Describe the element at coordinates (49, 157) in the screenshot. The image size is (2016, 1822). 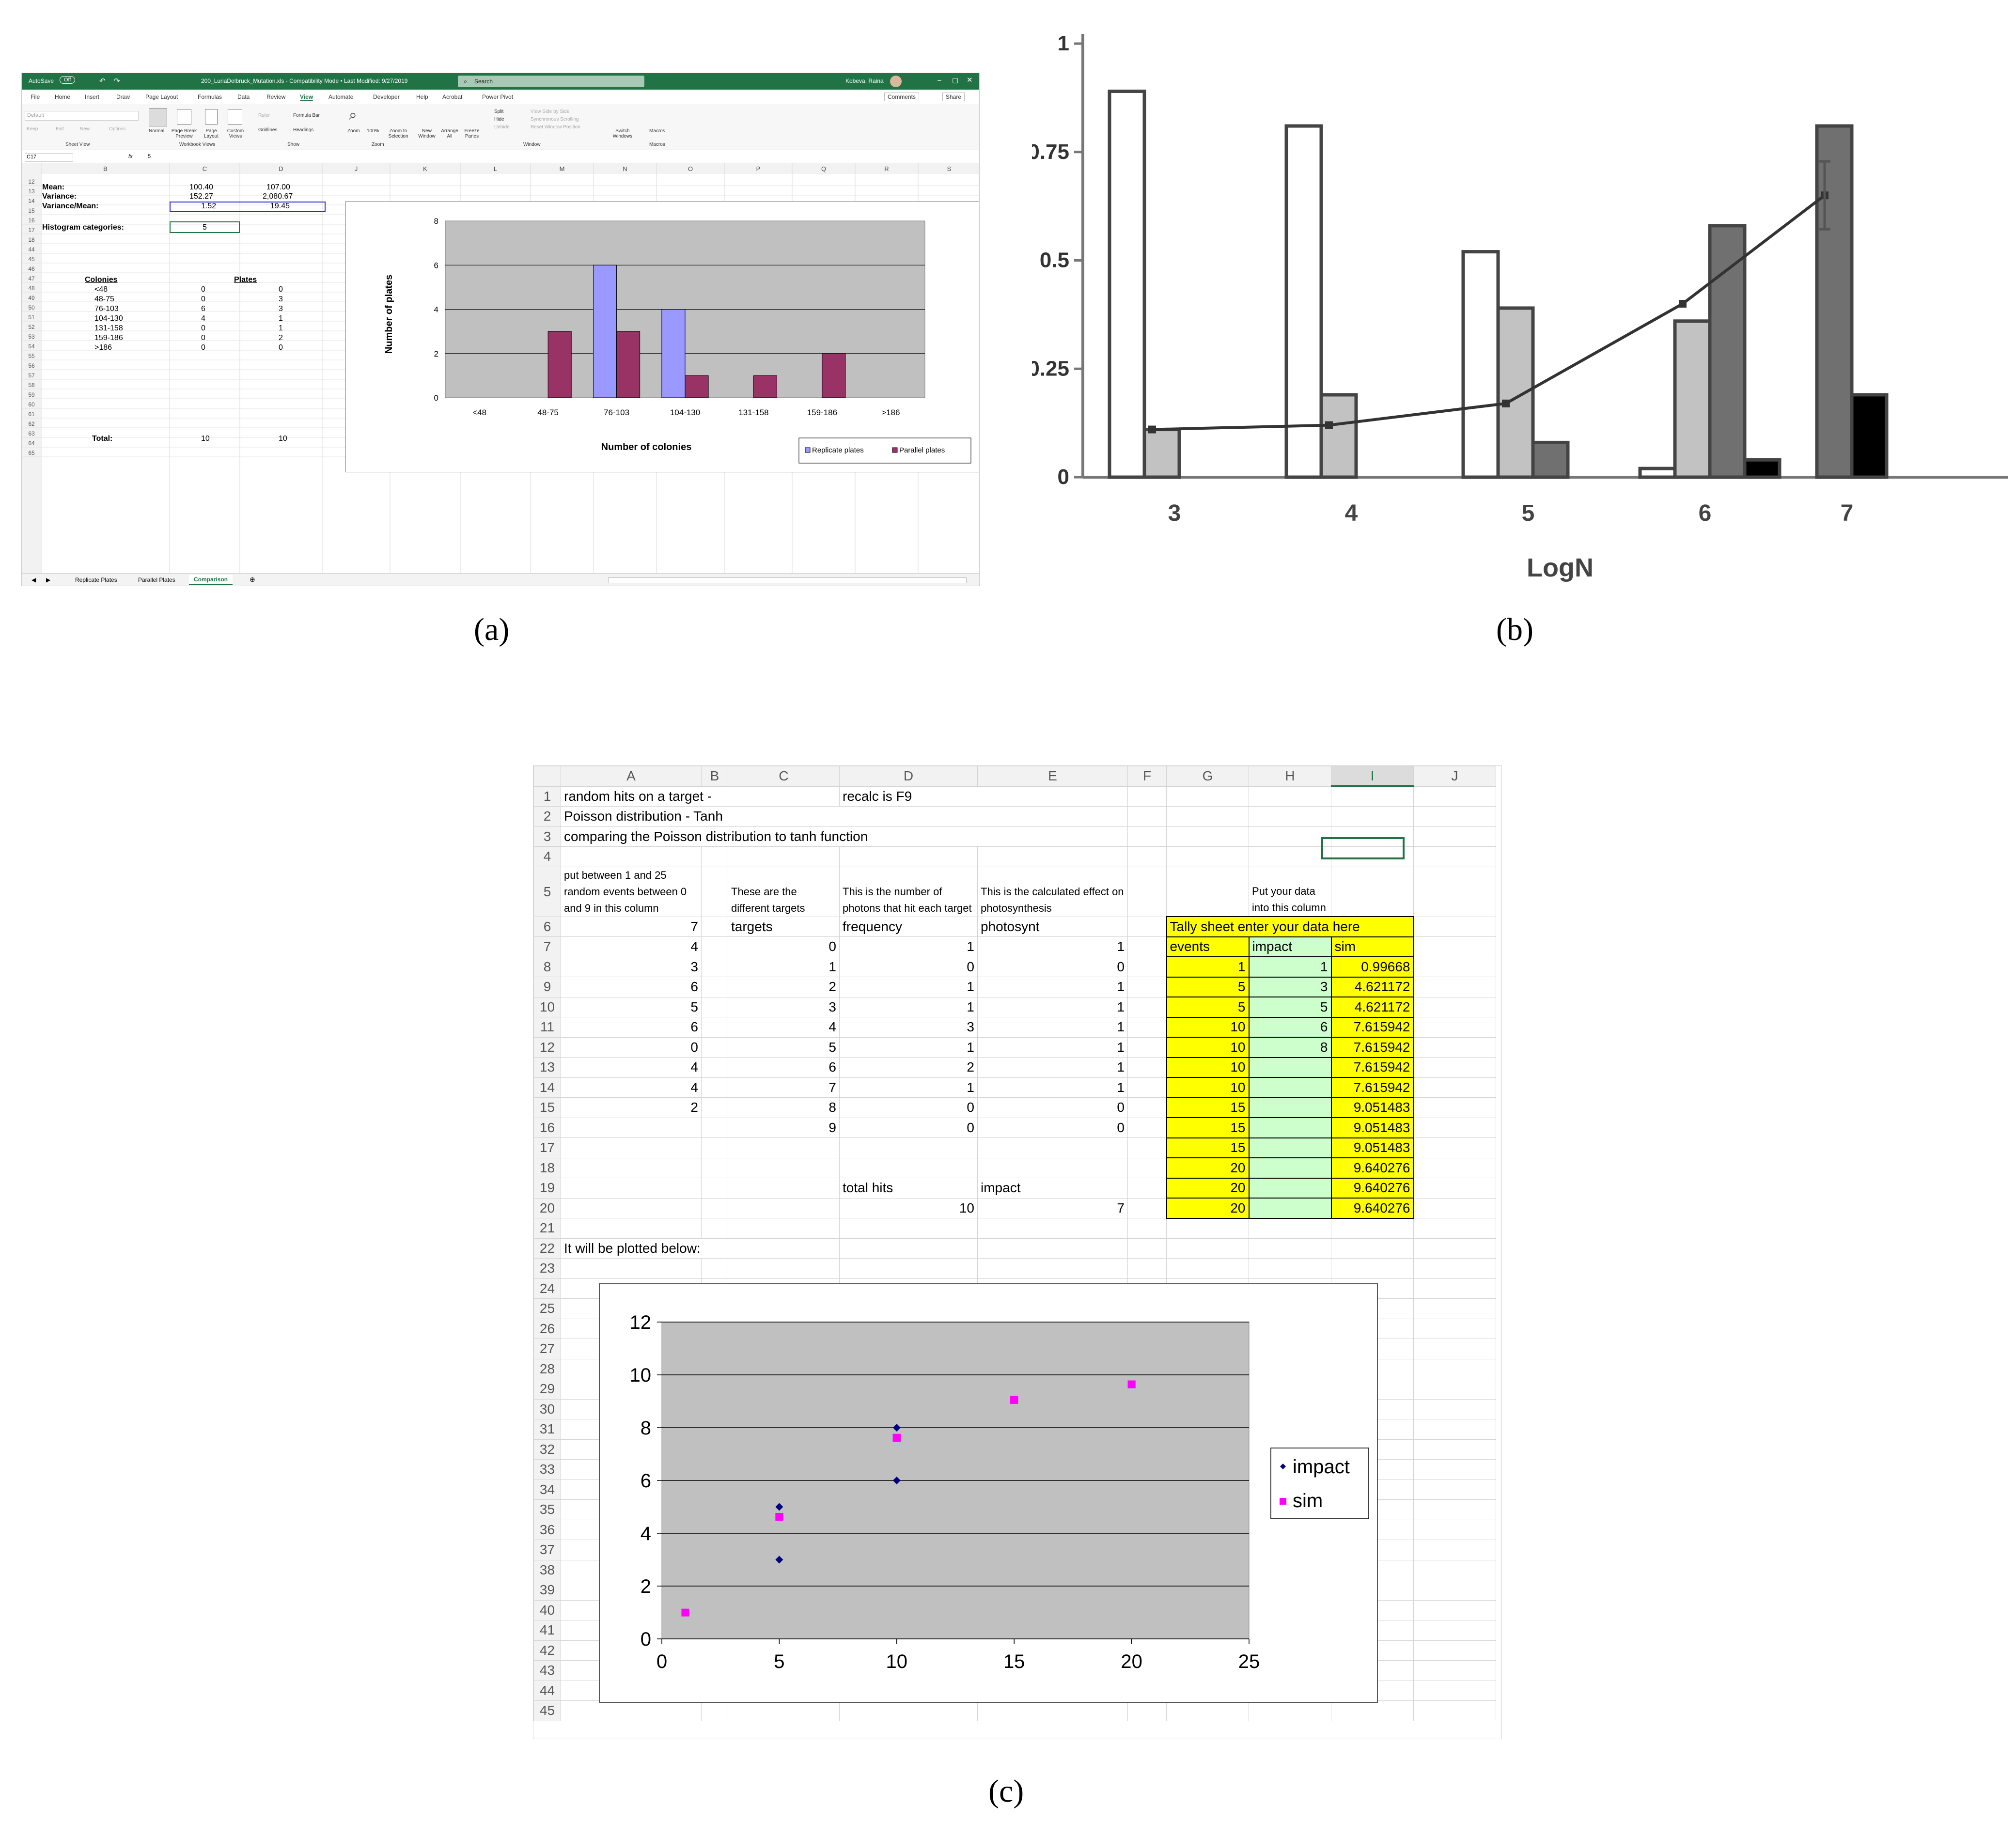
I see `name-box: C17` at that location.